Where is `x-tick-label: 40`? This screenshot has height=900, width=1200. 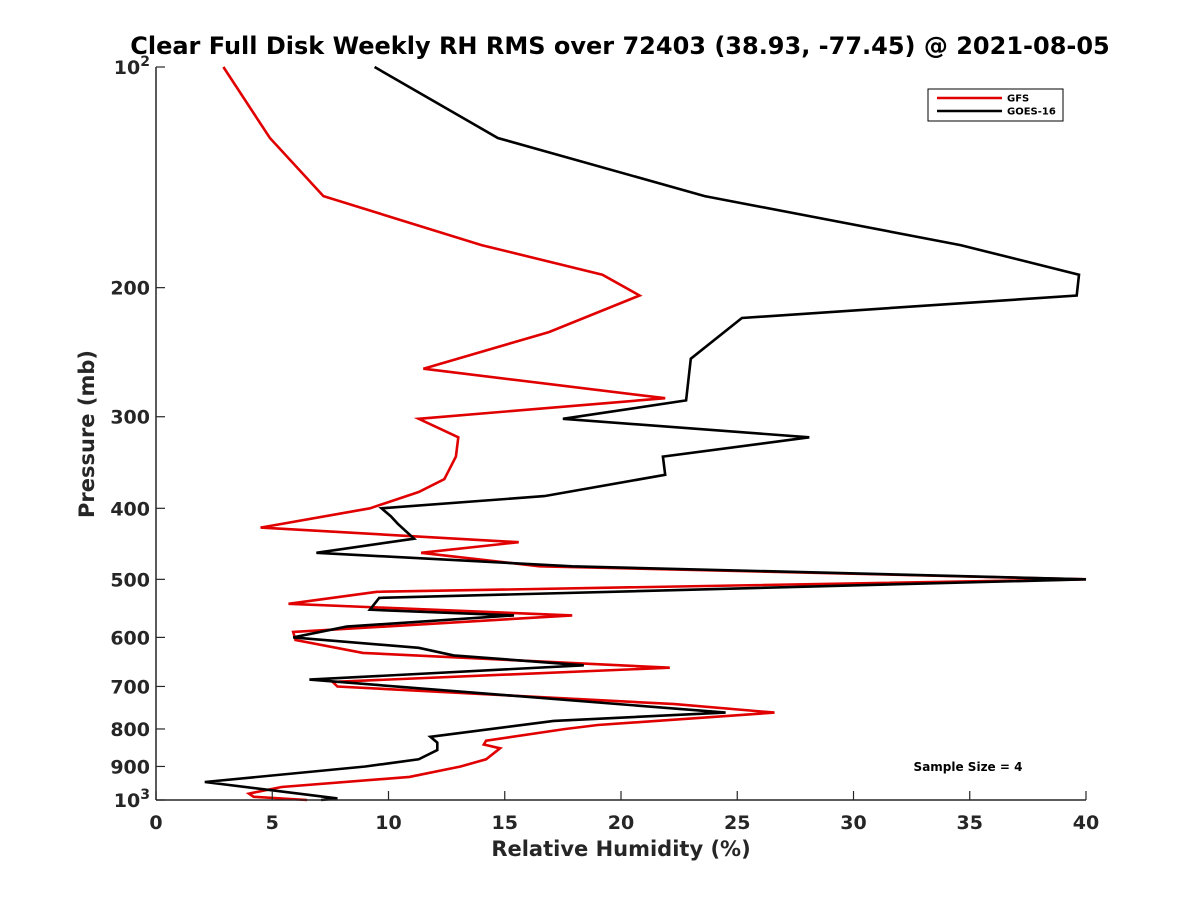
x-tick-label: 40 is located at coordinates (1086, 823).